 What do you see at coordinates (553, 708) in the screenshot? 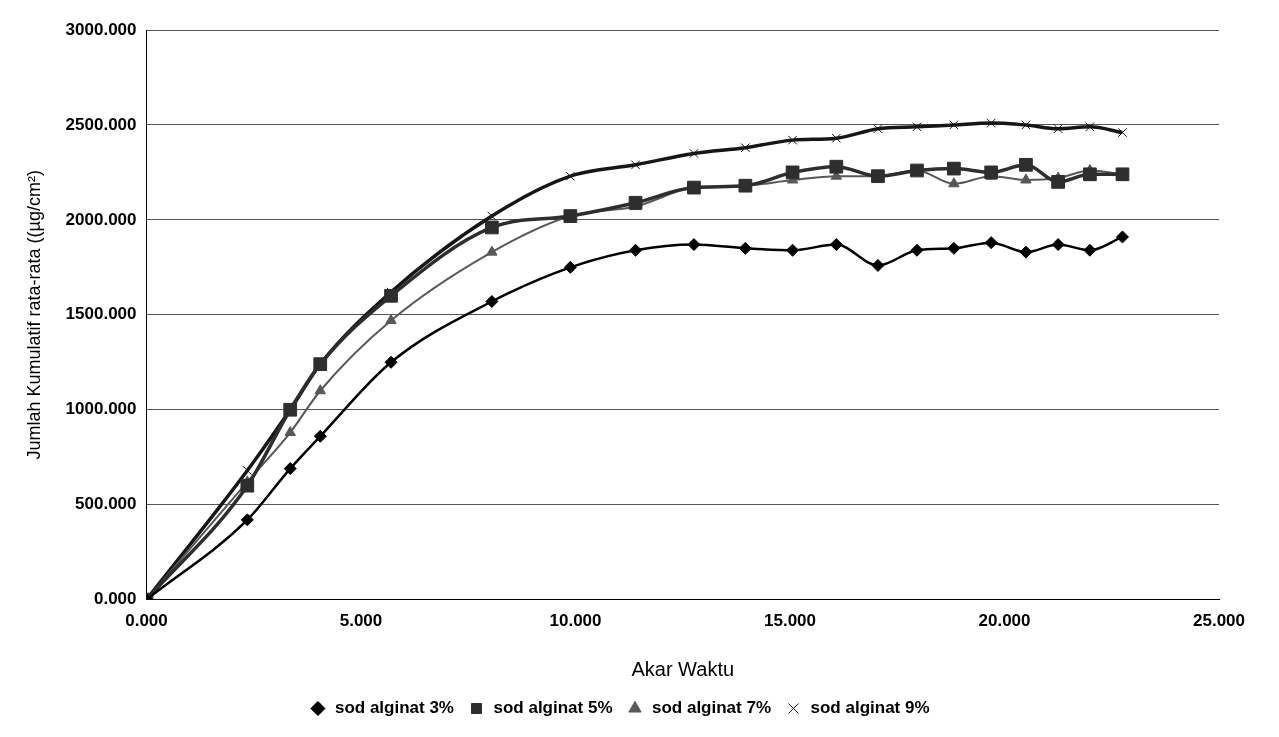
I see `legend-label: sod alginat 5%` at bounding box center [553, 708].